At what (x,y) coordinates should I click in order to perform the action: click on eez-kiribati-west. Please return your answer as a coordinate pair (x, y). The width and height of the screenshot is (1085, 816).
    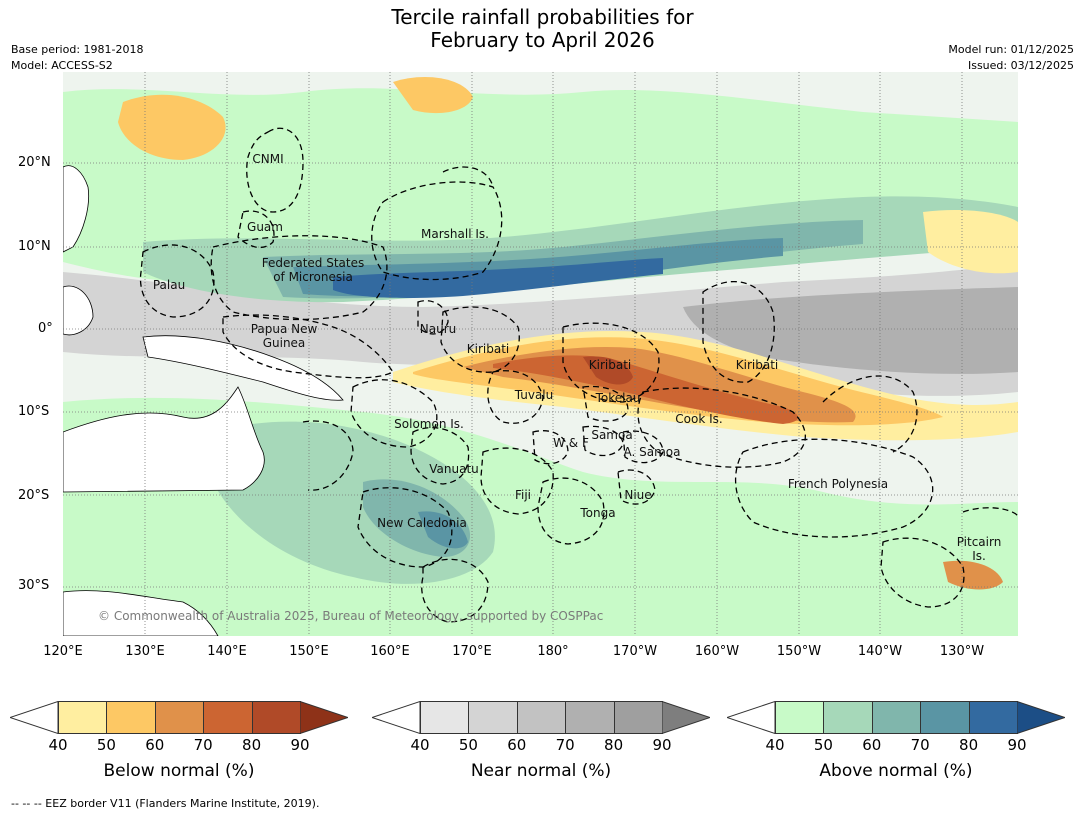
    Looking at the image, I should click on (480, 339).